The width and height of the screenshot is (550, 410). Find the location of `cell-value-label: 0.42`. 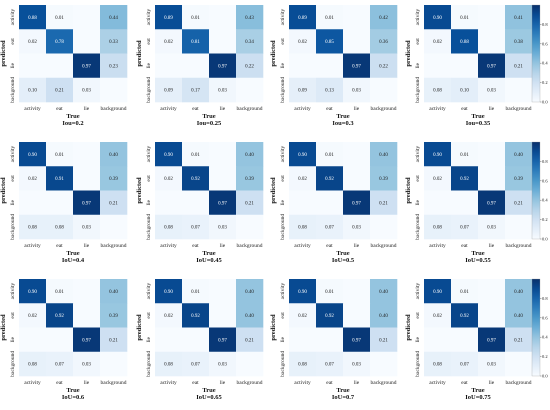

cell-value-label: 0.42 is located at coordinates (383, 18).